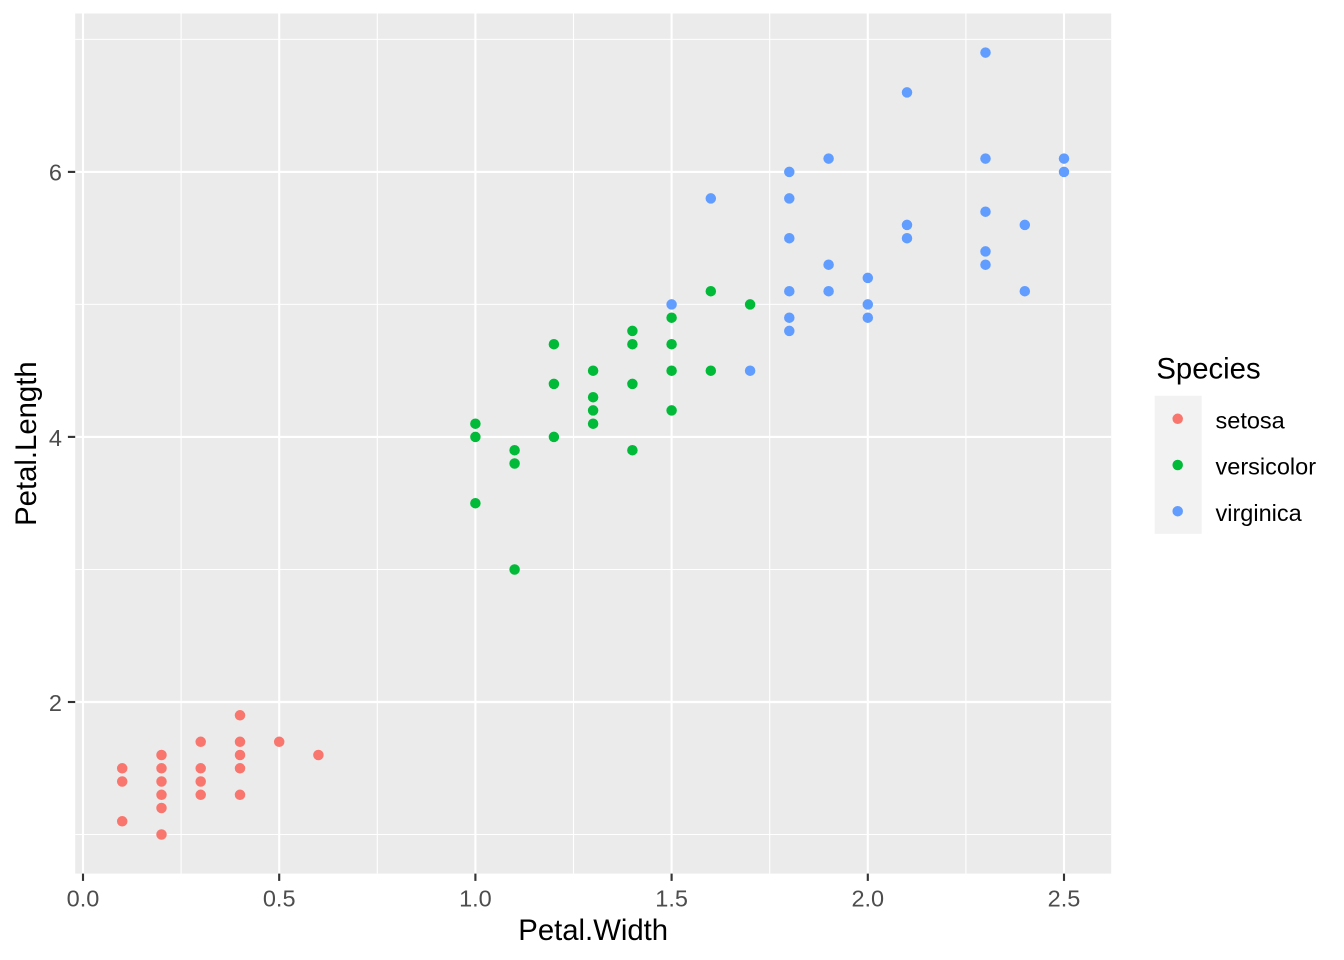  Describe the element at coordinates (83, 899) in the screenshot. I see `svg-text: 0.0` at that location.